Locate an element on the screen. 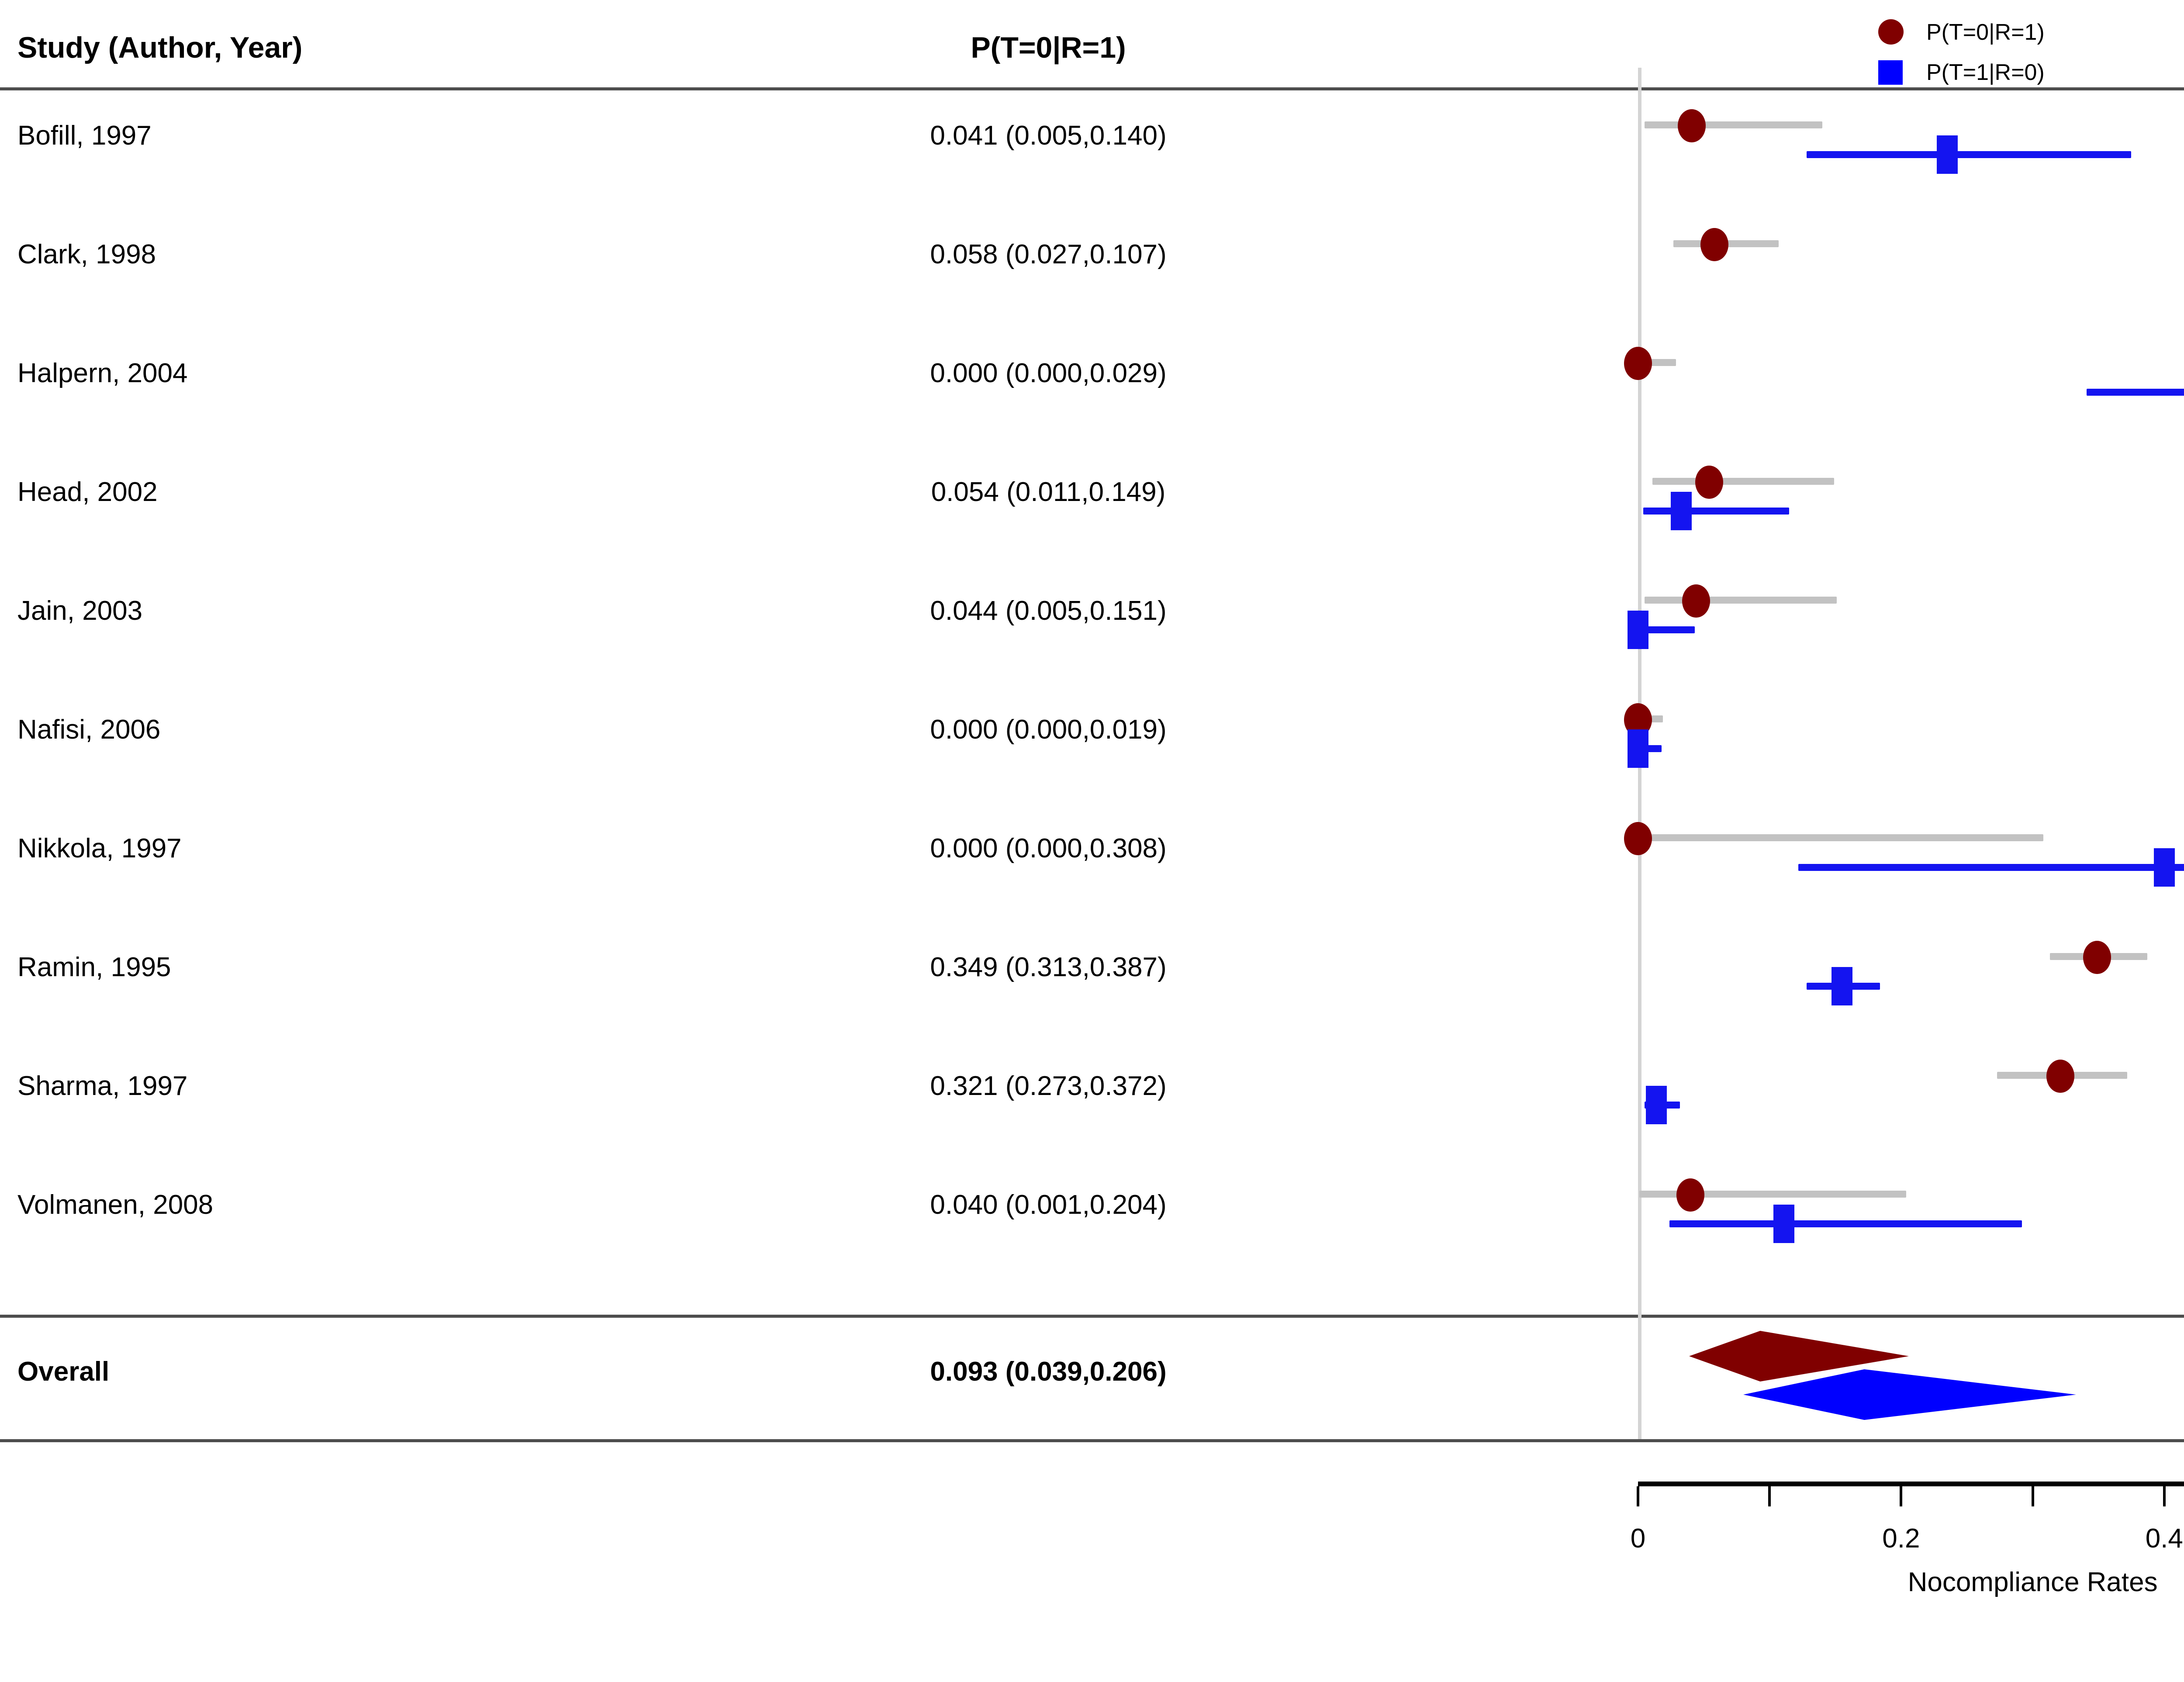 Image resolution: width=2184 pixels, height=1682 pixels. study-name-3: Head, 2002 is located at coordinates (87, 492).